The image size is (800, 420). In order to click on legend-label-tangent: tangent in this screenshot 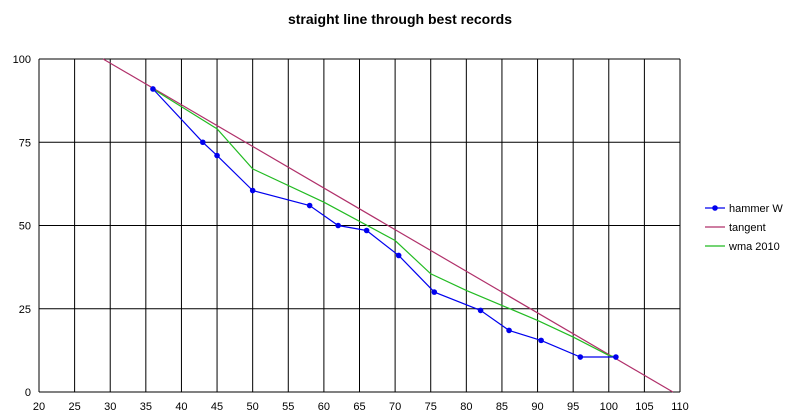, I will do `click(747, 228)`.